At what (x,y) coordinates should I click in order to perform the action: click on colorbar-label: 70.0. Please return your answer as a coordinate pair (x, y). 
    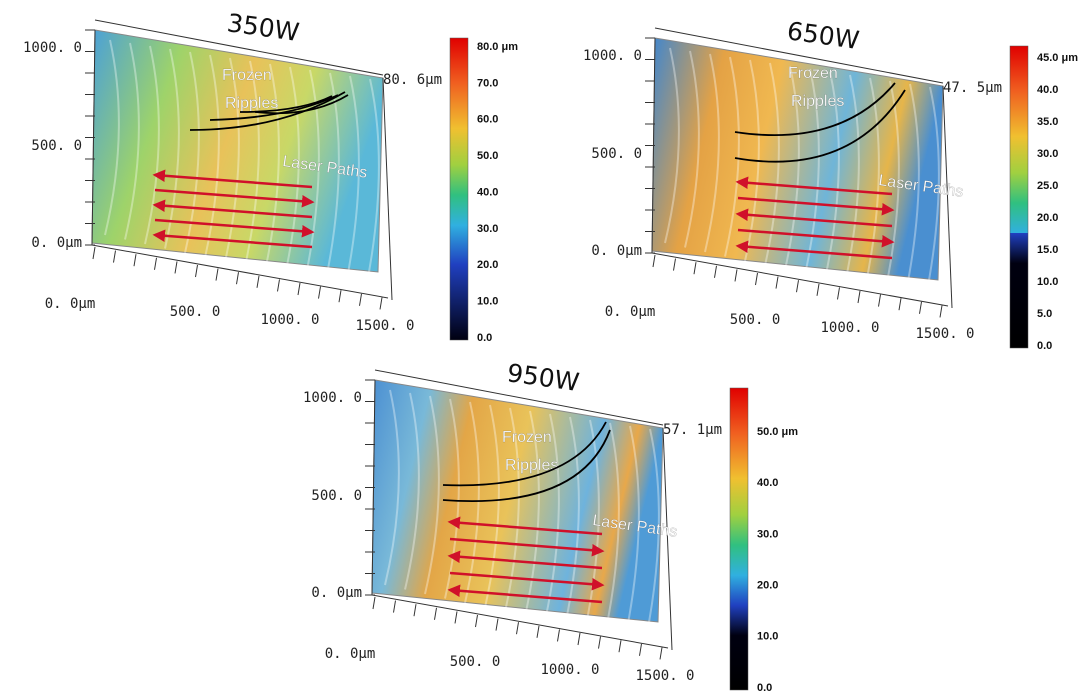
    Looking at the image, I should click on (487, 83).